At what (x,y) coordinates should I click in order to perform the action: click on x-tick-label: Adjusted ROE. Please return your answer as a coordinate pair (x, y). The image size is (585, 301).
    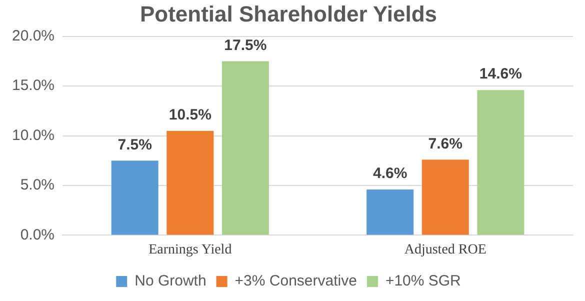
    Looking at the image, I should click on (445, 250).